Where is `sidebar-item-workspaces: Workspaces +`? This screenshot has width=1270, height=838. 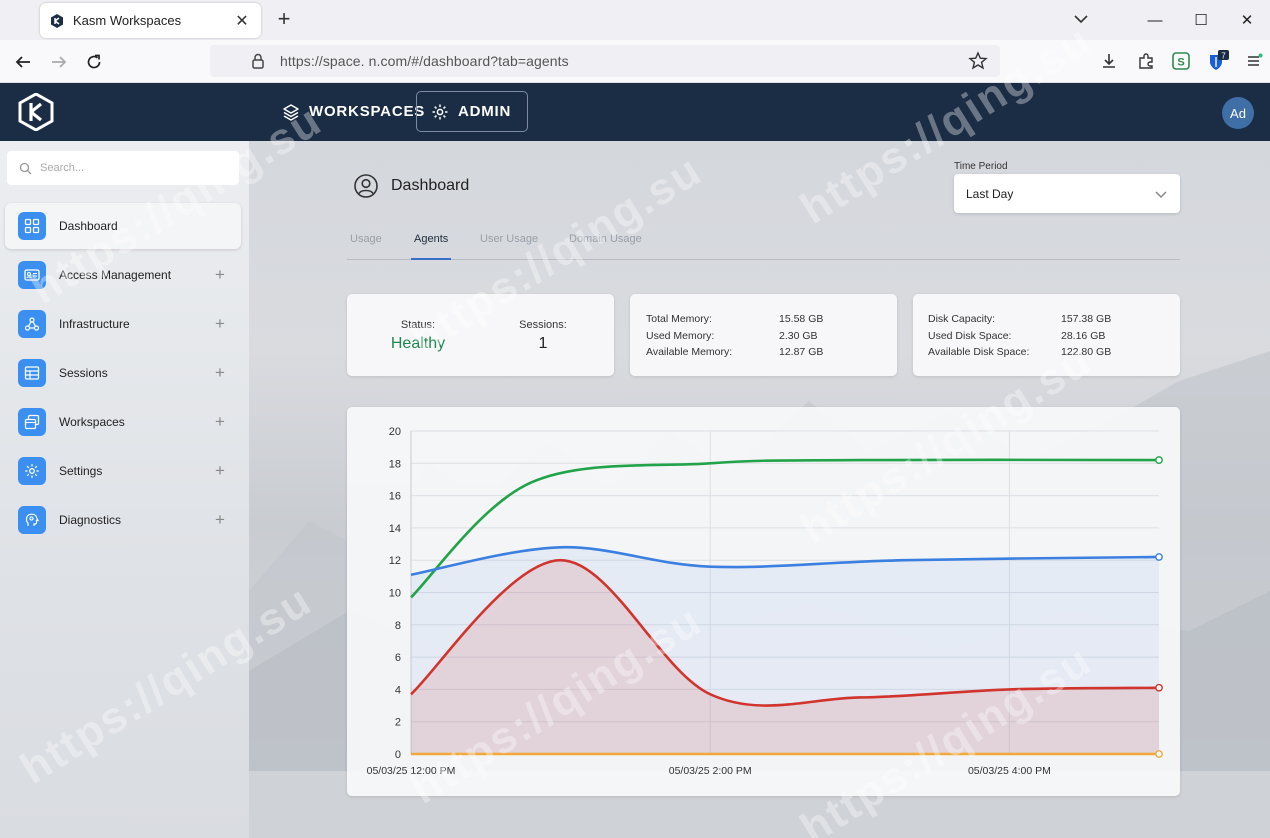
sidebar-item-workspaces: Workspaces + is located at coordinates (123, 422).